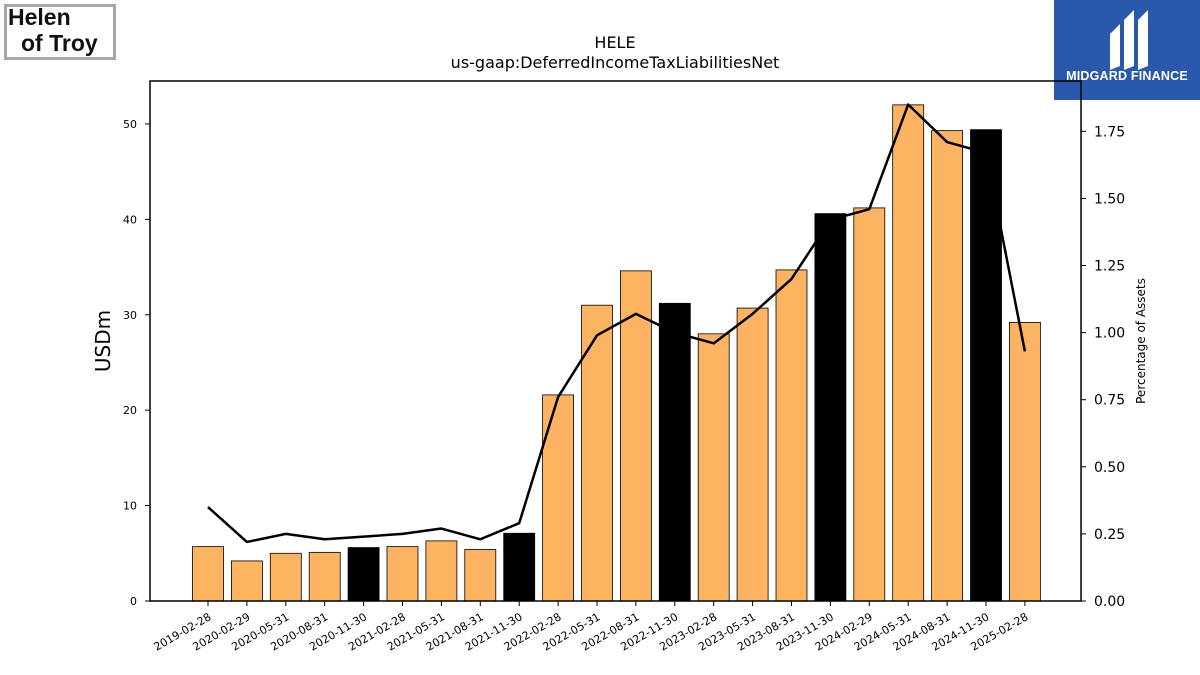 The width and height of the screenshot is (1200, 675). I want to click on y-axis-label: USDm, so click(103, 341).